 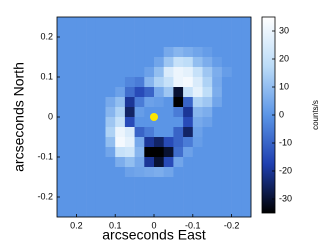 I want to click on y-axis-label: arcseconds North, so click(x=19, y=117).